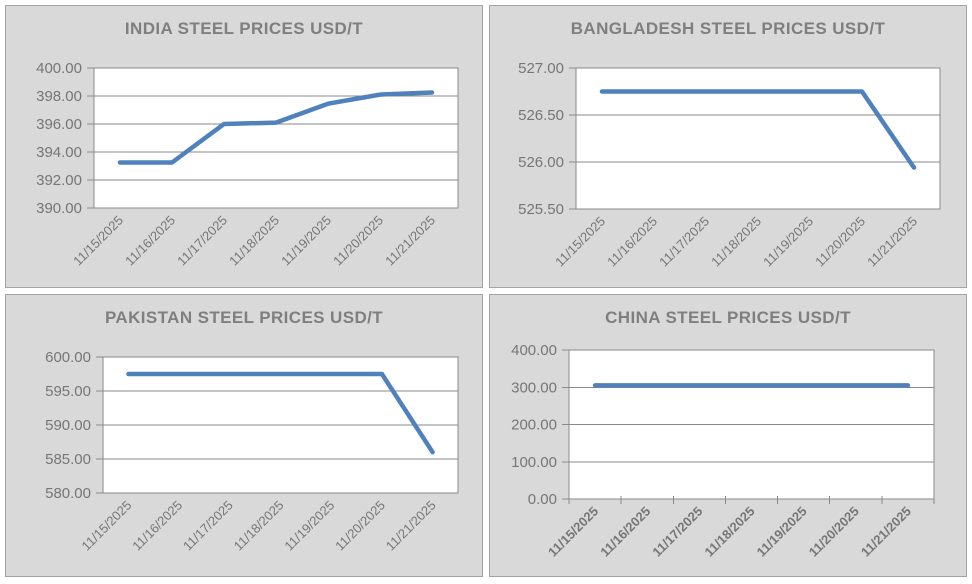 The image size is (972, 584). What do you see at coordinates (541, 209) in the screenshot?
I see `y-tick-label: 525.50` at bounding box center [541, 209].